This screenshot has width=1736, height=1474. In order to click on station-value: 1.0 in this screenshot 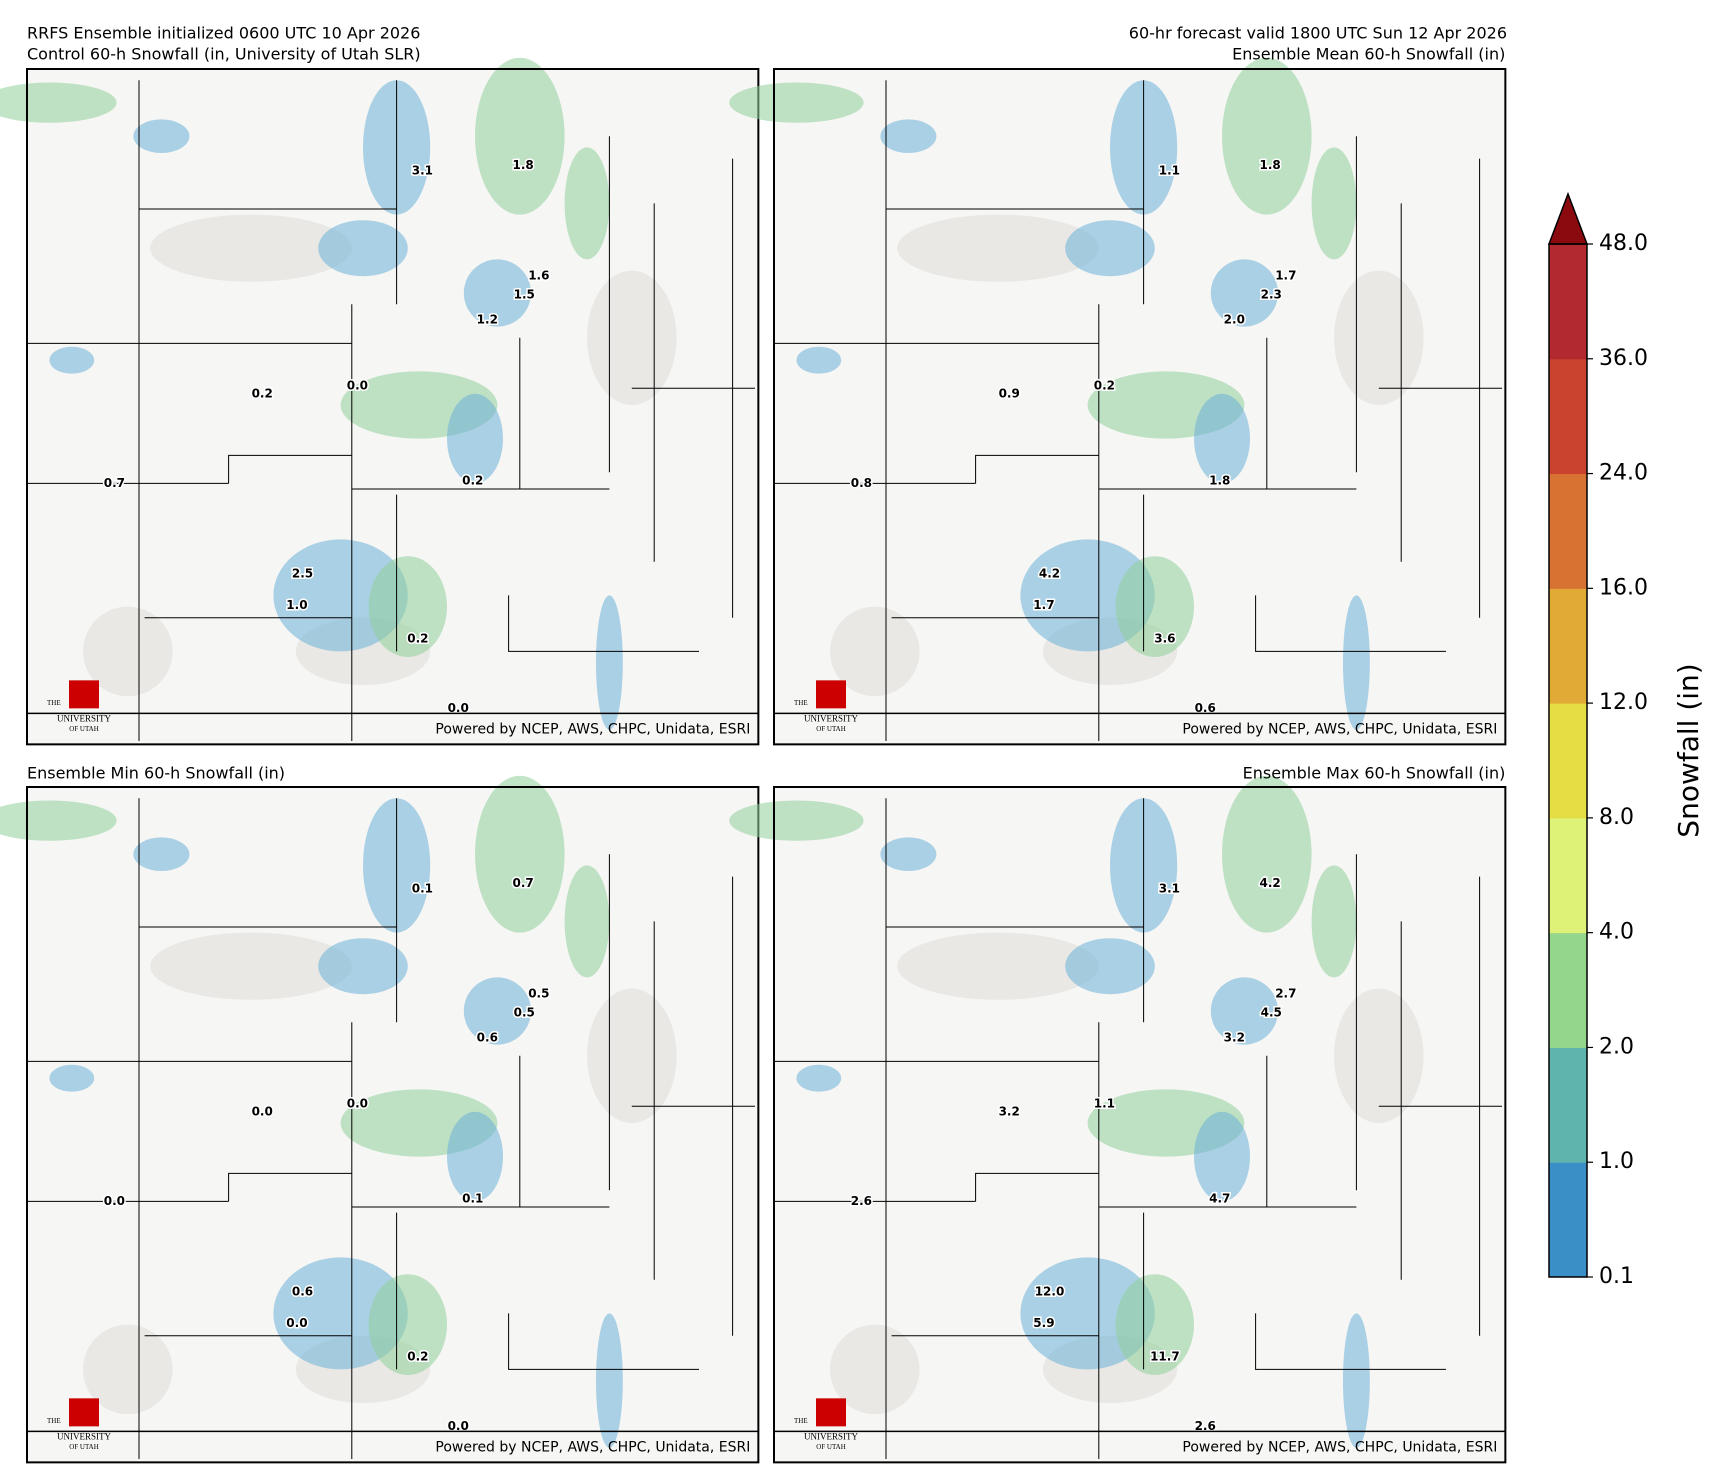, I will do `click(296, 605)`.